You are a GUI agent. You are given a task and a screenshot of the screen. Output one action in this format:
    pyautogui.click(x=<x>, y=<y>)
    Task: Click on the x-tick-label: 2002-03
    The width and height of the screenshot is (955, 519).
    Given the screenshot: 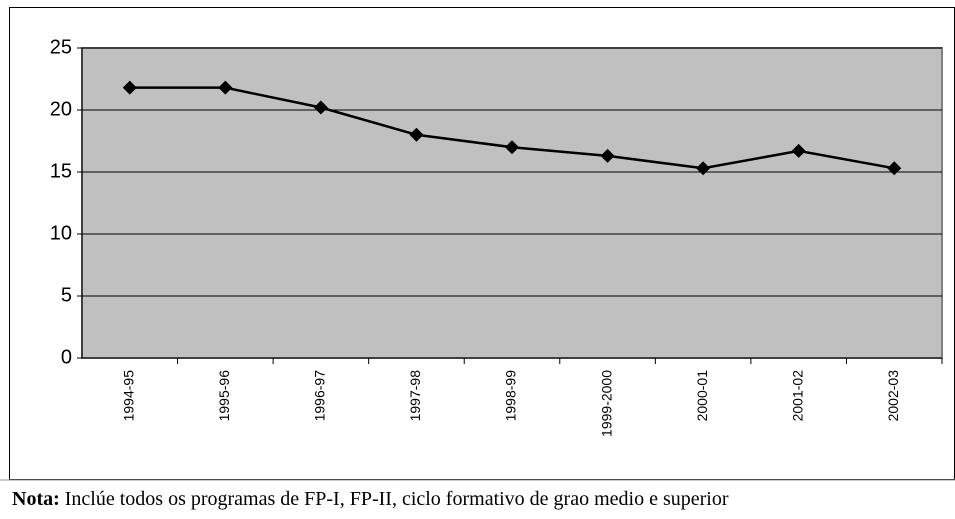 What is the action you would take?
    pyautogui.click(x=893, y=396)
    